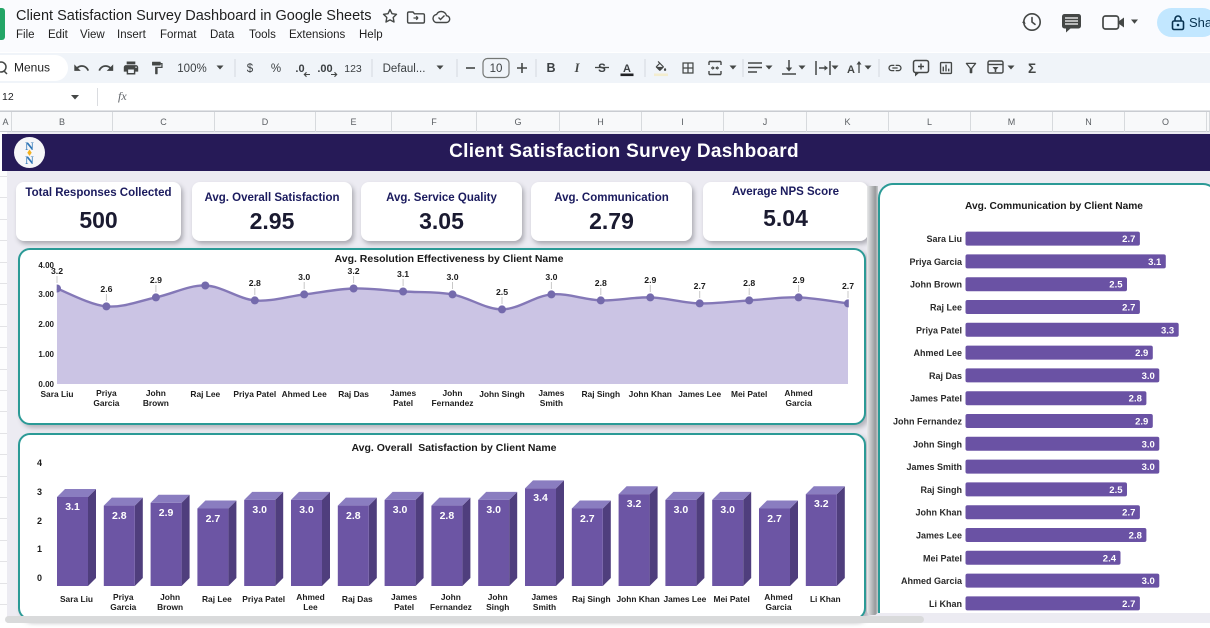  What do you see at coordinates (550, 68) in the screenshot?
I see `svg-text: B` at bounding box center [550, 68].